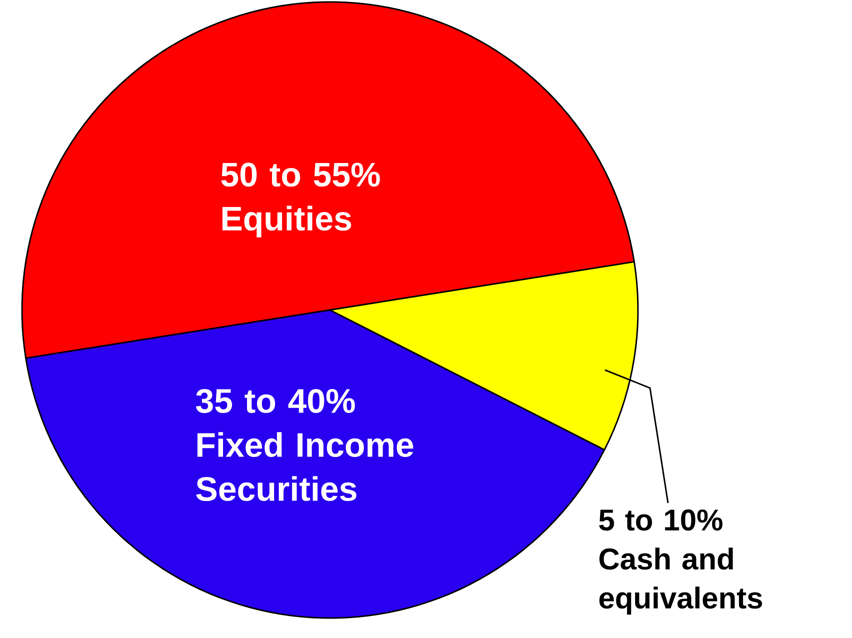  What do you see at coordinates (305, 467) in the screenshot?
I see `slice-label: Fixed Income Securities` at bounding box center [305, 467].